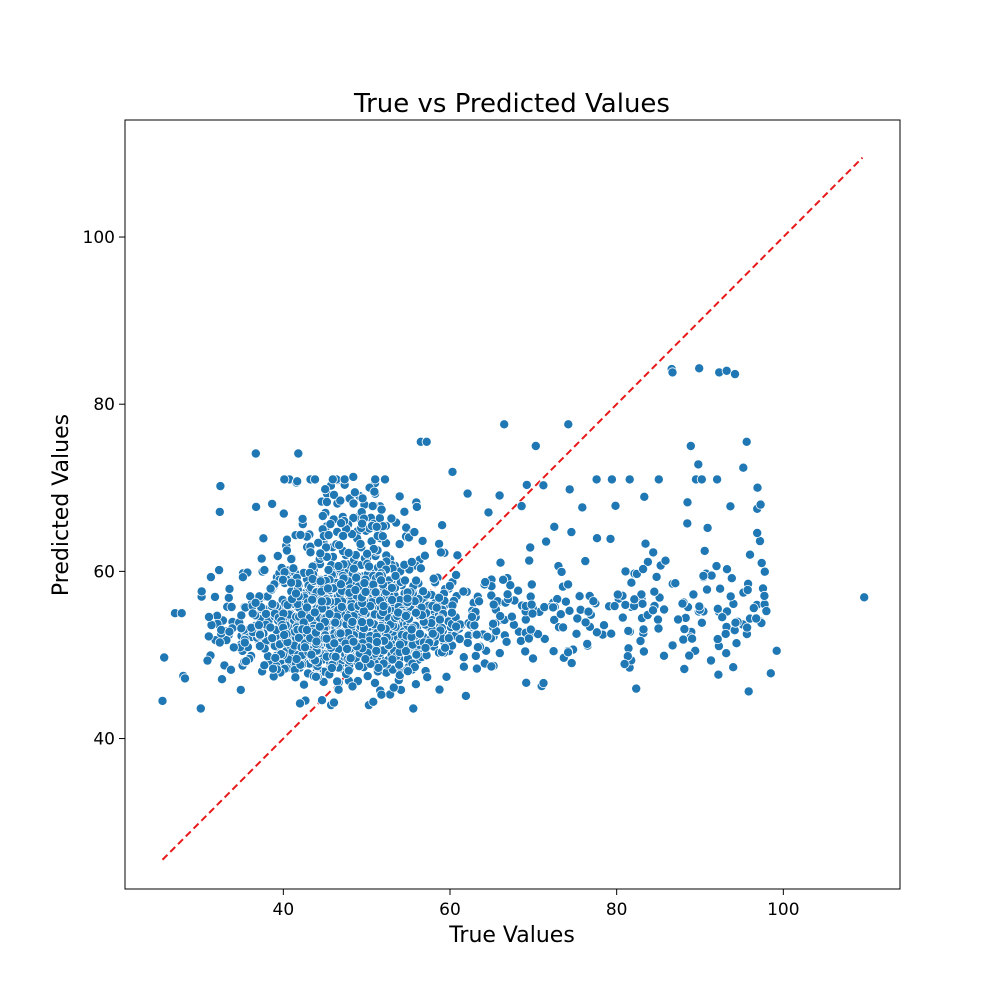 Image resolution: width=1000 pixels, height=1000 pixels. I want to click on y-tick-label: 80, so click(104, 405).